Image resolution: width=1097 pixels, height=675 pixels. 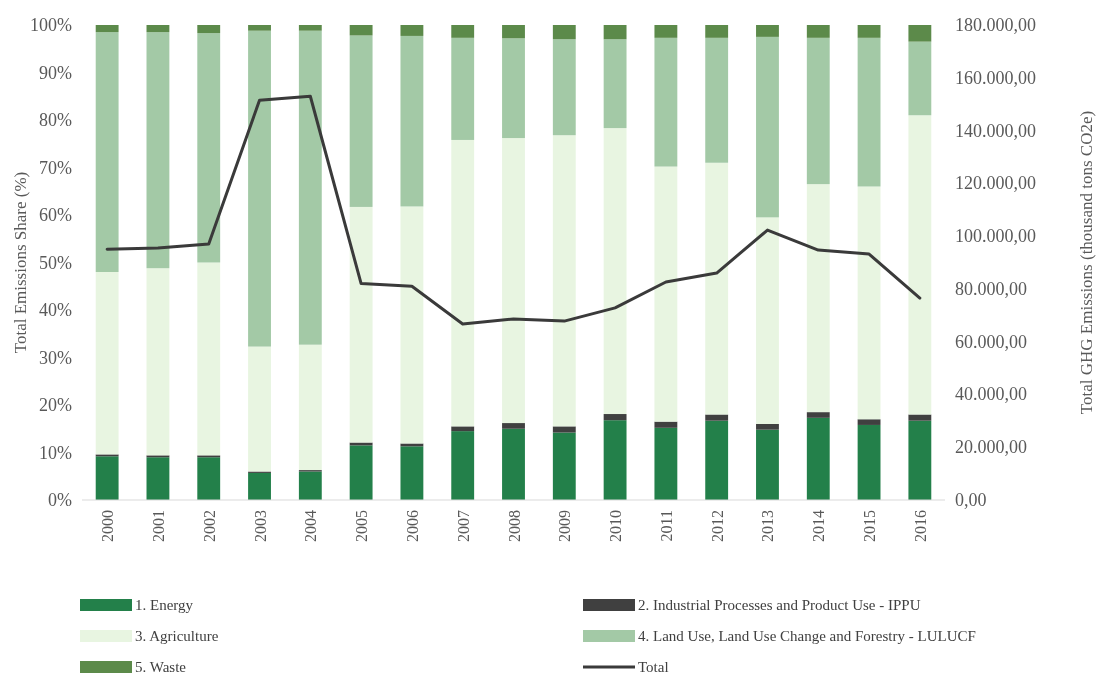 What do you see at coordinates (55, 167) in the screenshot?
I see `y-tick-label: 70%` at bounding box center [55, 167].